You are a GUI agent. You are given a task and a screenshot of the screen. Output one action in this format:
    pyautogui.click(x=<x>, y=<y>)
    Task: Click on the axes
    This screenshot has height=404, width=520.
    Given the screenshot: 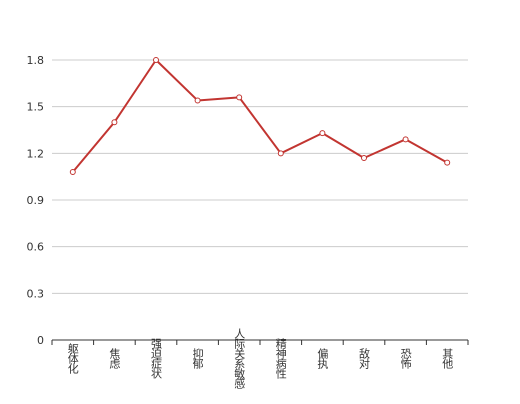 What is the action you would take?
    pyautogui.click(x=260, y=342)
    